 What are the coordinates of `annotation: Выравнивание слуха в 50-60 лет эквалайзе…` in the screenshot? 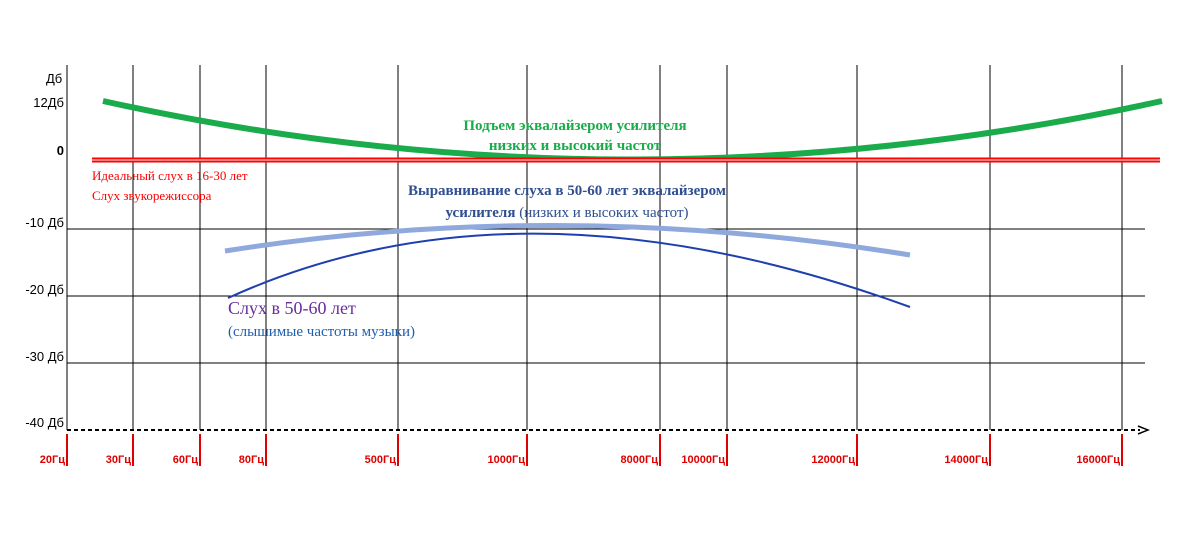 It's located at (567, 191).